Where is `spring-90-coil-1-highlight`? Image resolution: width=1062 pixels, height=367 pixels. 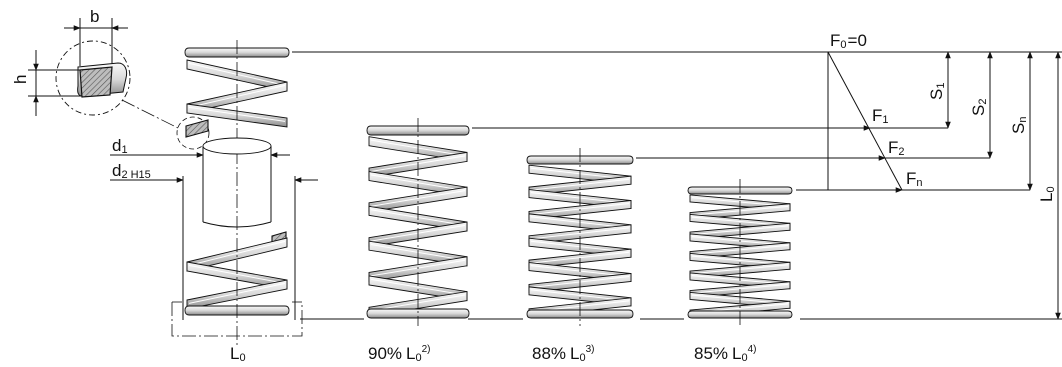 spring-90-coil-1-highlight is located at coordinates (418, 183).